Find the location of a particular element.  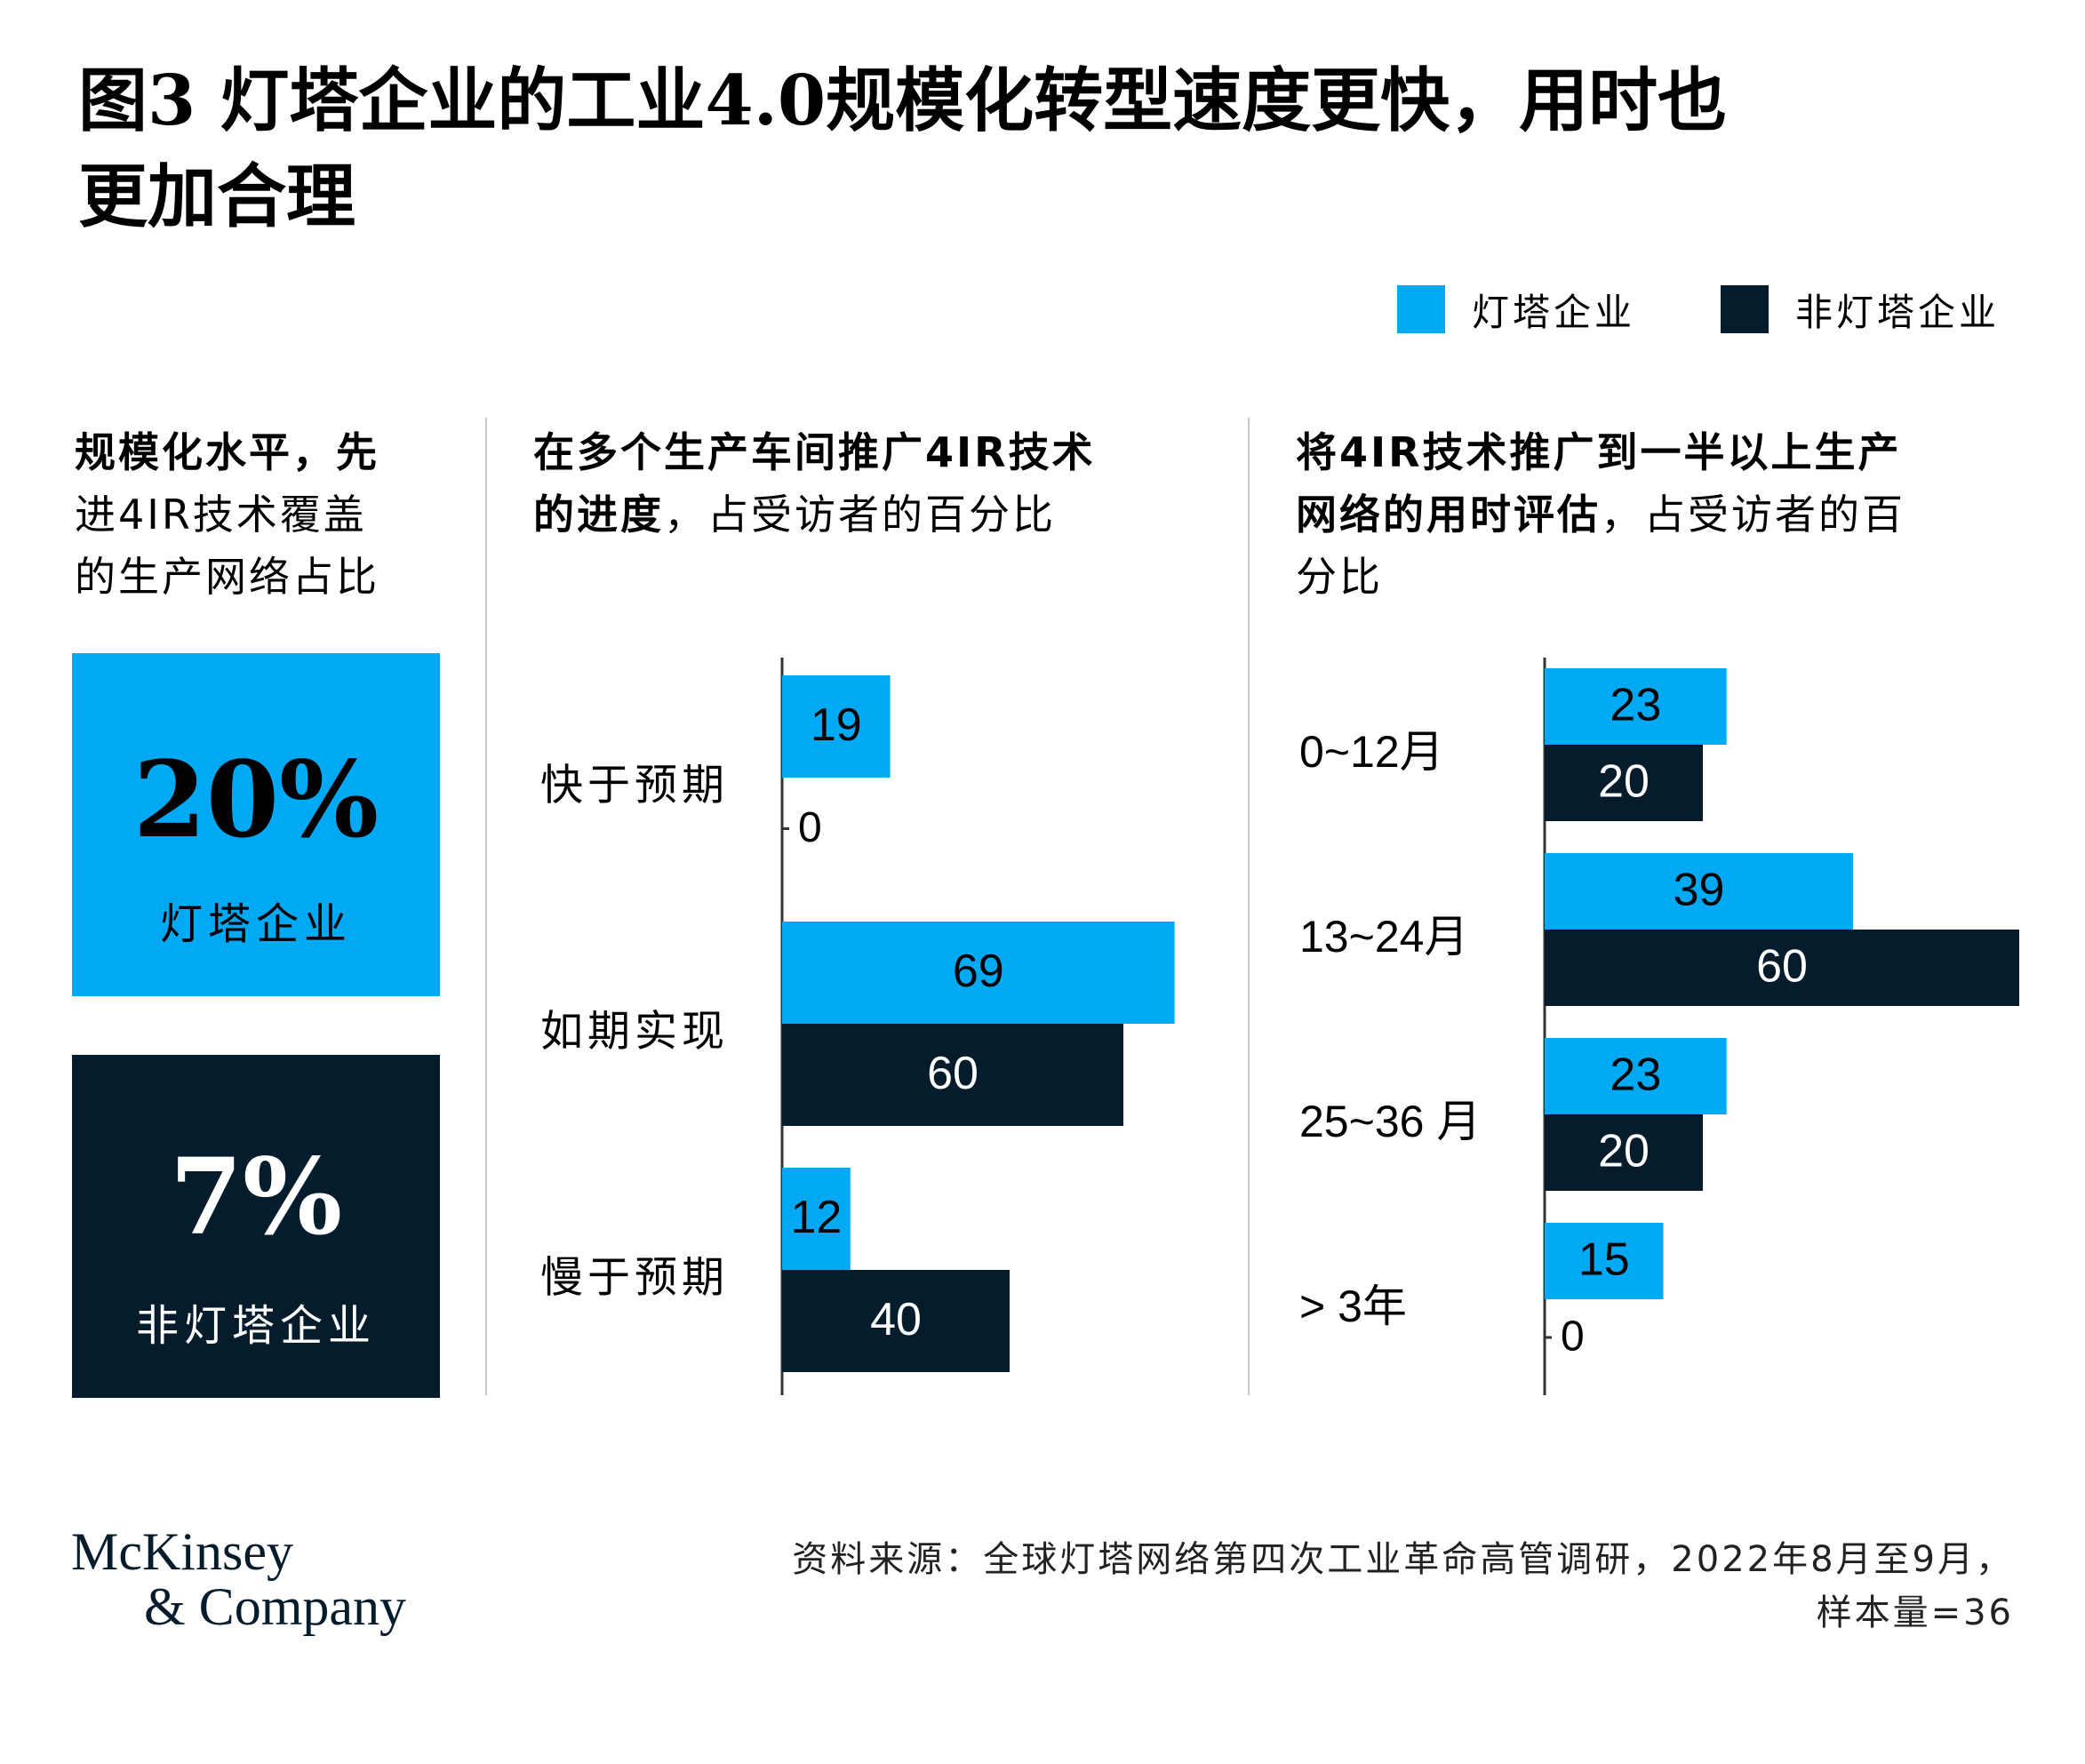

legend-lighthouse: 灯塔企业 is located at coordinates (1516, 309).